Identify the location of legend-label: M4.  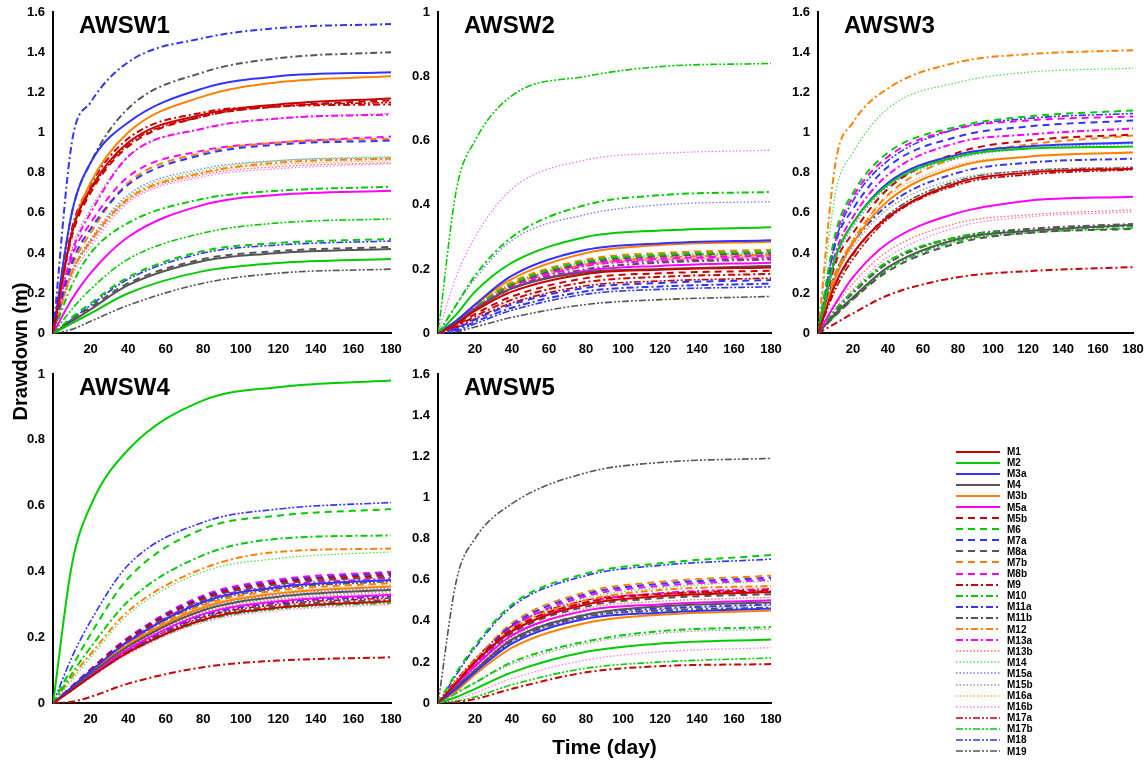
(1014, 485).